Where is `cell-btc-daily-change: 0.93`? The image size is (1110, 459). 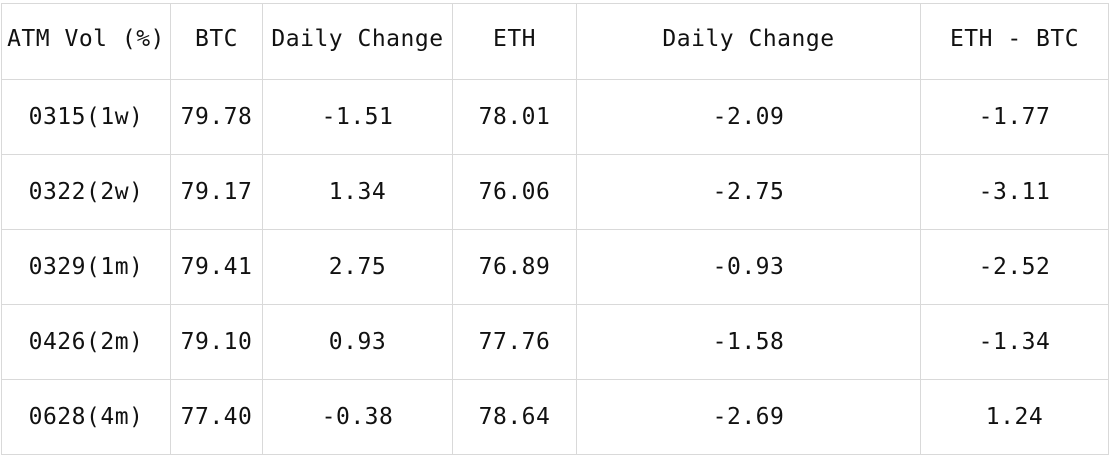
cell-btc-daily-change: 0.93 is located at coordinates (357, 342).